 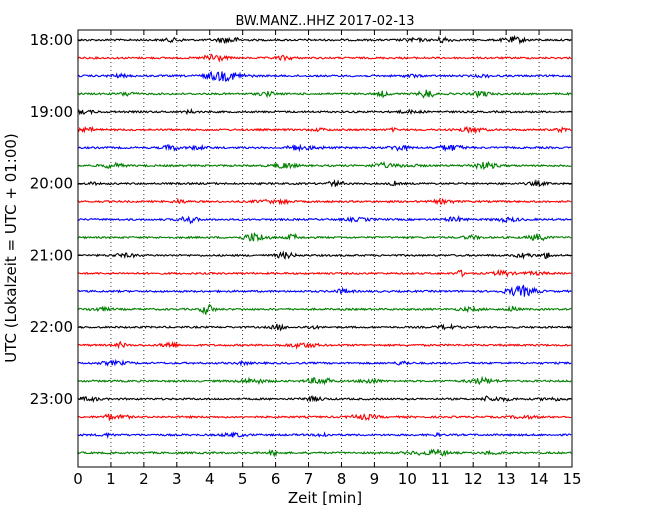 I want to click on x-tick-label: 11, so click(x=440, y=479).